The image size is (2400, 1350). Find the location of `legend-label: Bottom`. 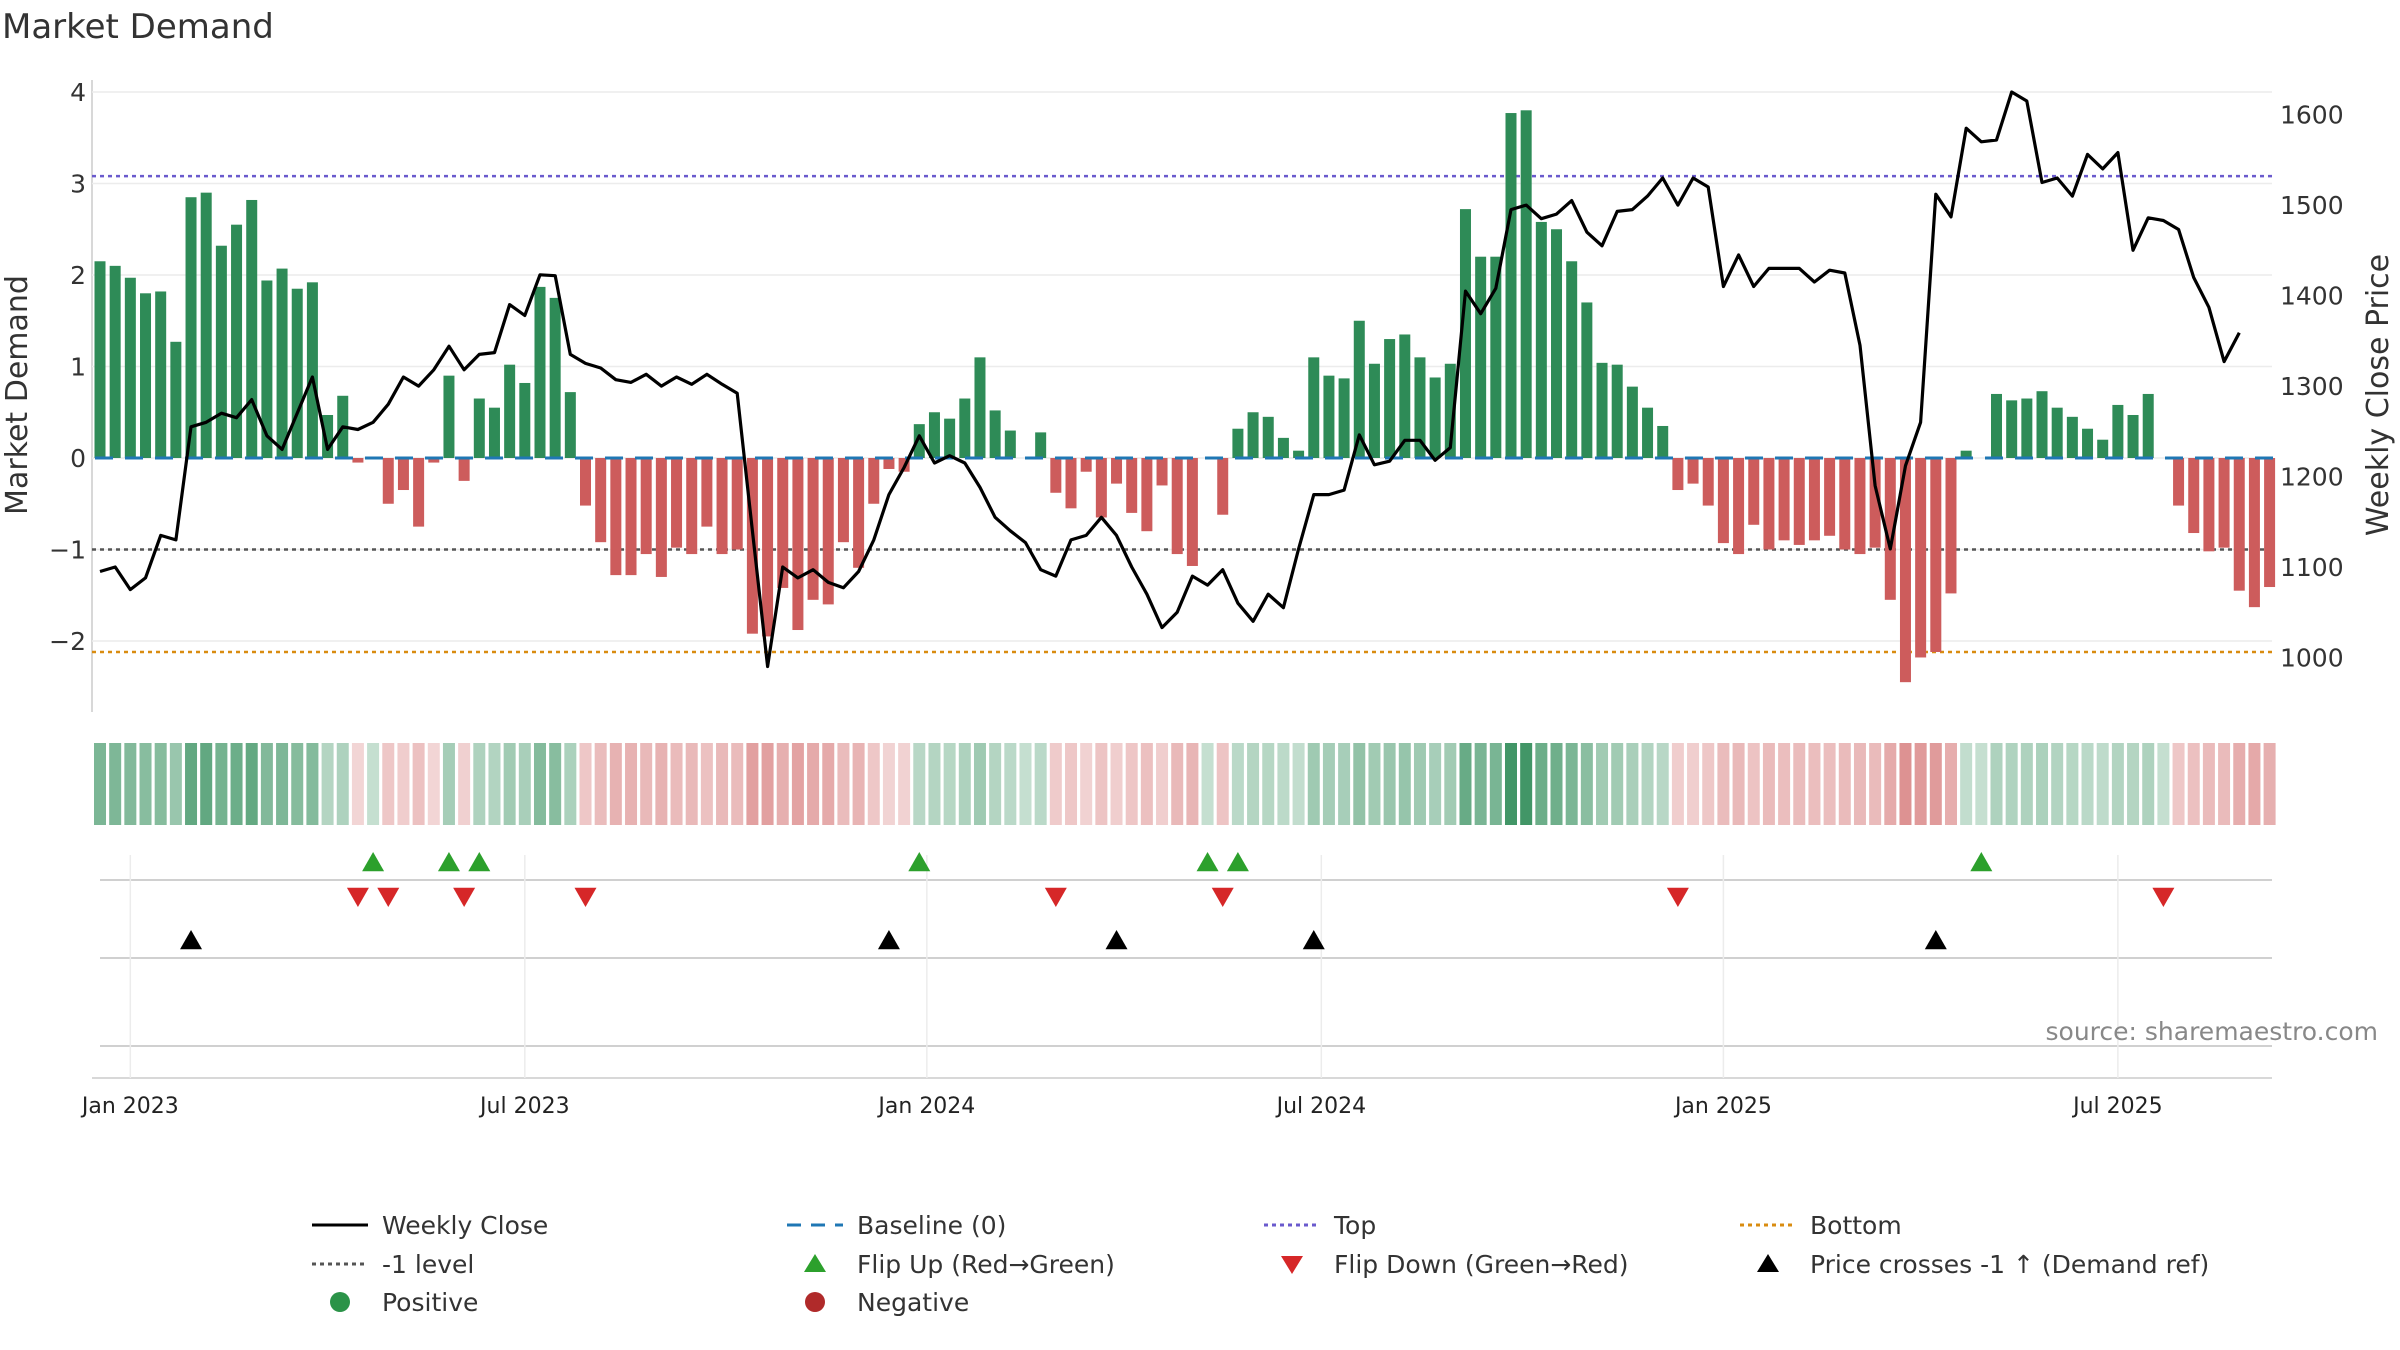

legend-label: Bottom is located at coordinates (1856, 1225).